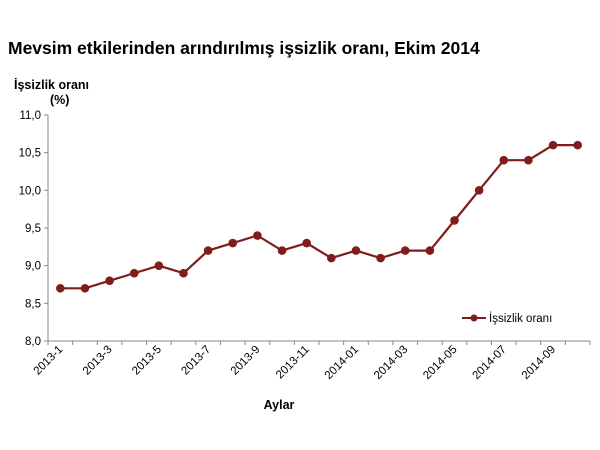  I want to click on legend-marker, so click(474, 318).